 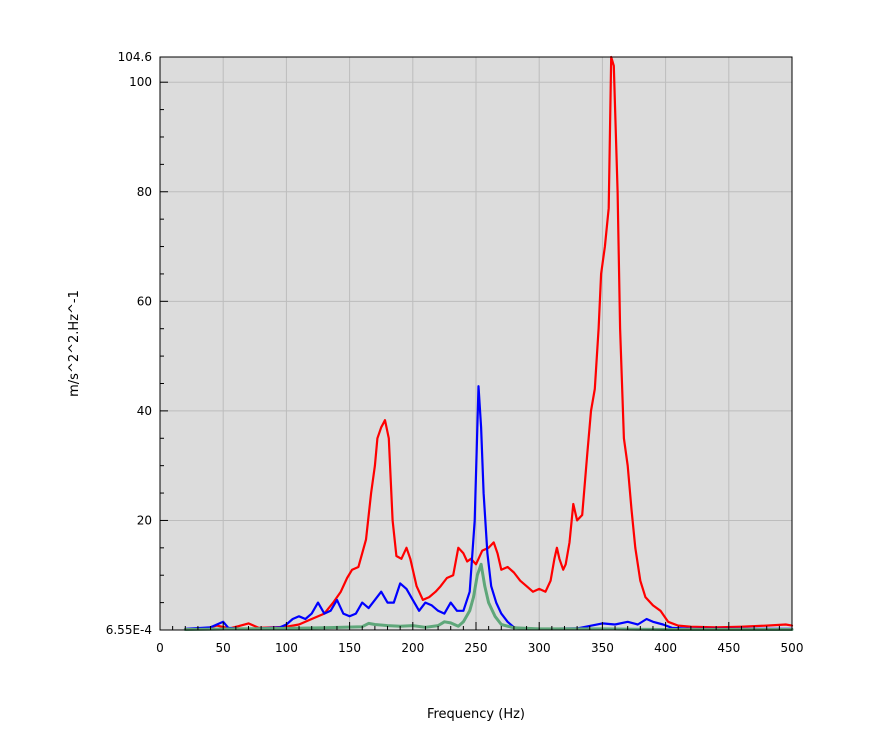 I want to click on x-tick-label: 100, so click(x=286, y=648).